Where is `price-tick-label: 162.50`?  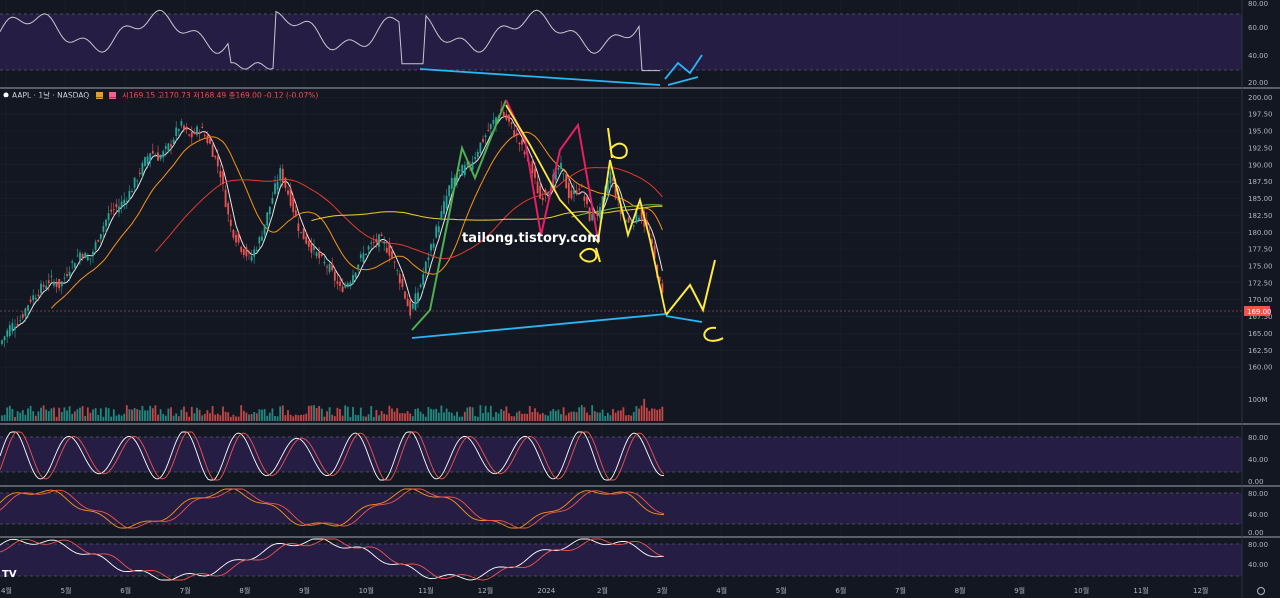 price-tick-label: 162.50 is located at coordinates (1260, 351).